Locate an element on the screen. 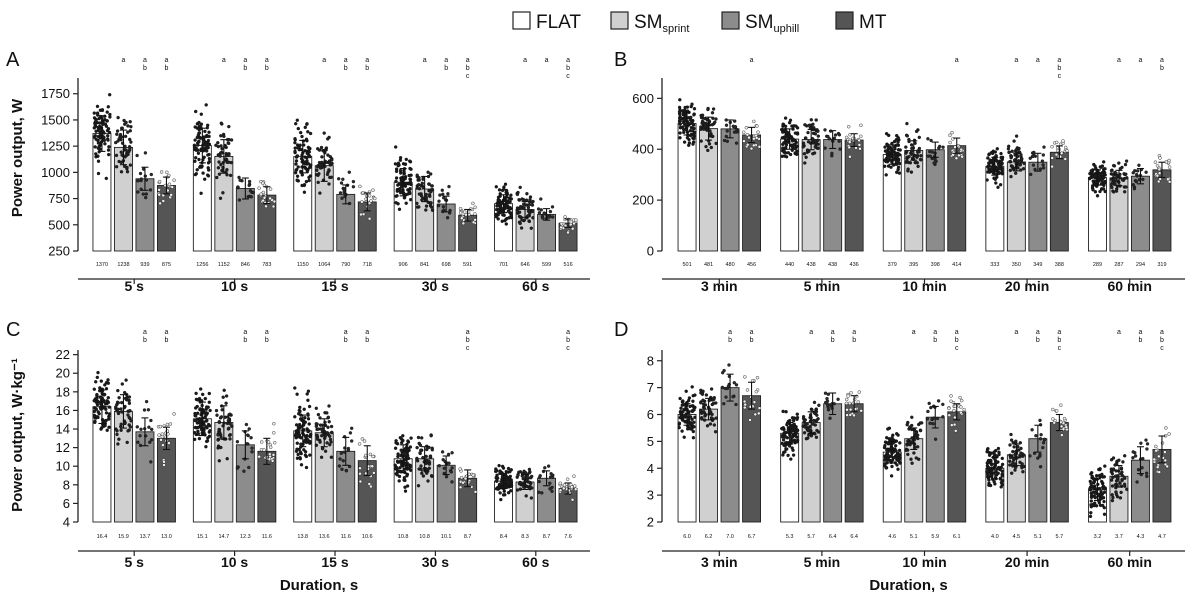 Image resolution: width=1200 pixels, height=592 pixels. bar-value-label: 591 is located at coordinates (467, 265).